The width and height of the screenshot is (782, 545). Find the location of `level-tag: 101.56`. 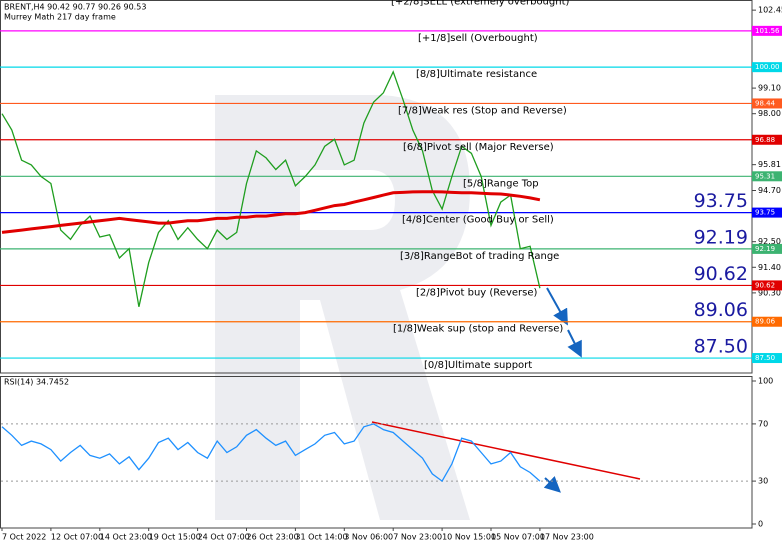

level-tag: 101.56 is located at coordinates (767, 31).